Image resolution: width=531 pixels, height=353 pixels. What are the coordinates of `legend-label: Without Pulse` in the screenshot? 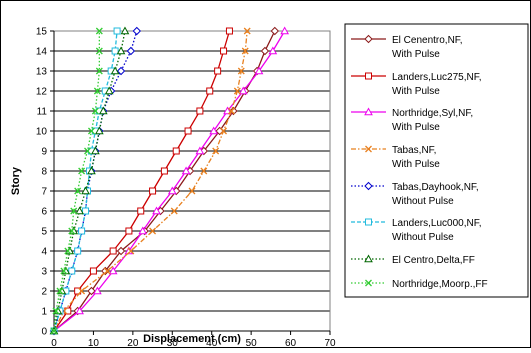 It's located at (423, 237).